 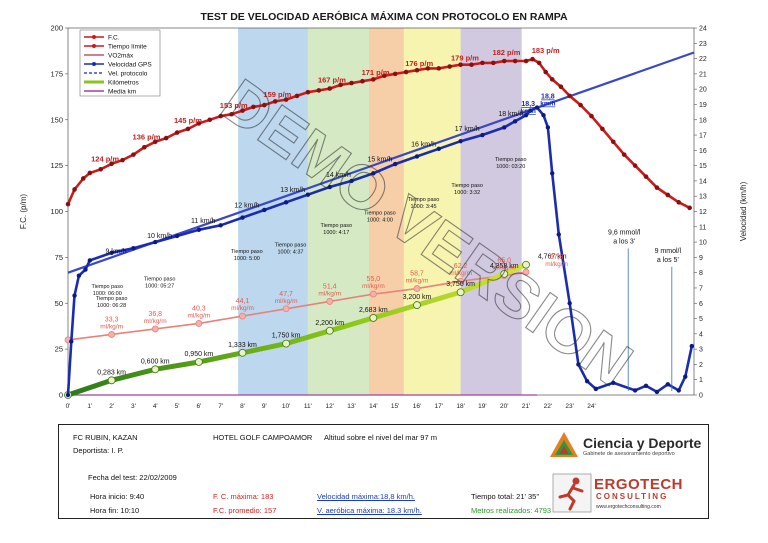 I want to click on km-label: 2,683 km, so click(x=373, y=310).